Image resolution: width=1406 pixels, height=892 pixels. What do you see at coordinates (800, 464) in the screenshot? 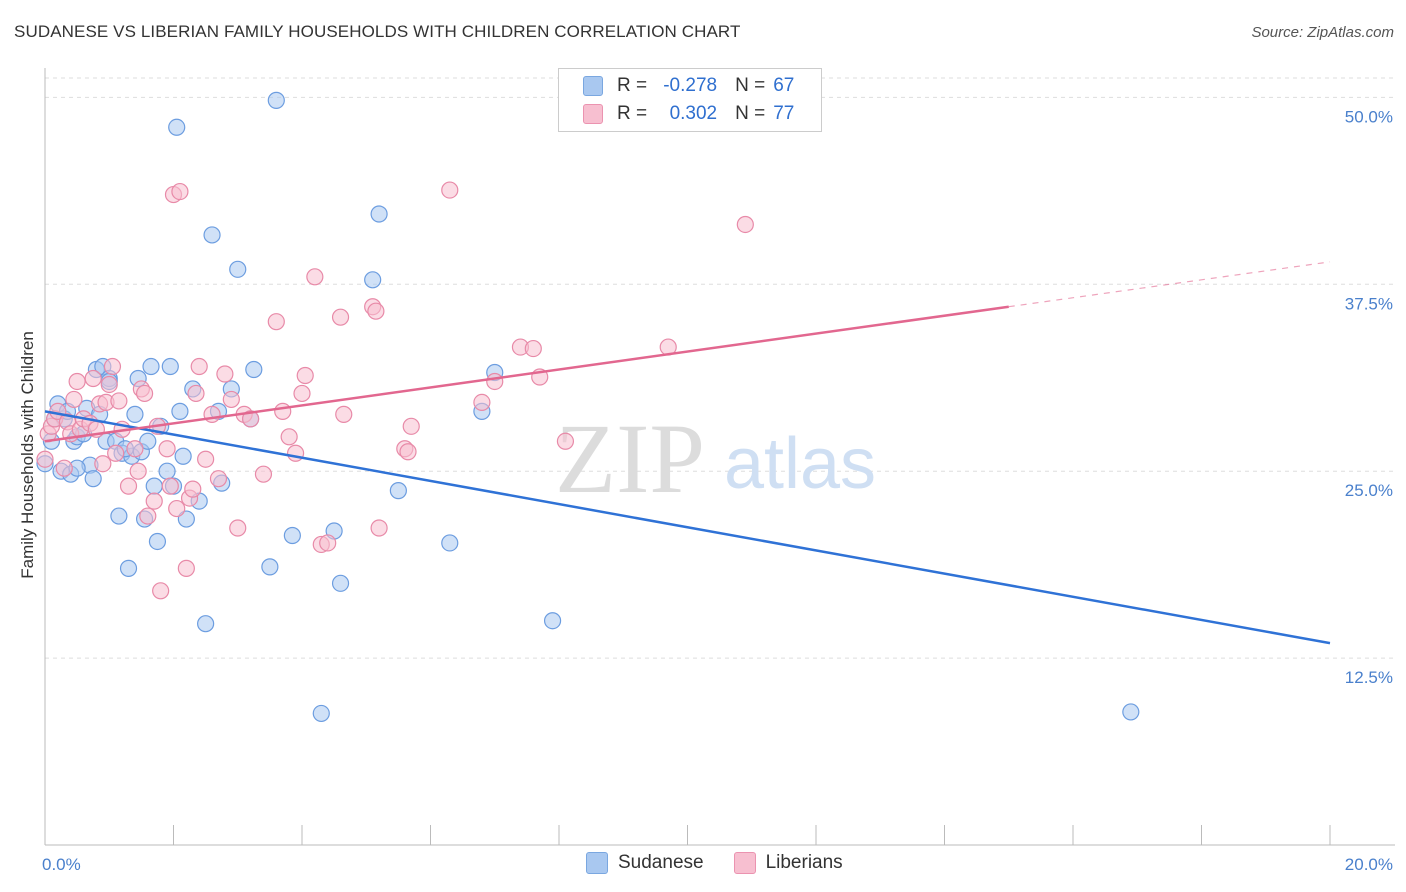
I see `watermark-atlas: atlas` at bounding box center [800, 464].